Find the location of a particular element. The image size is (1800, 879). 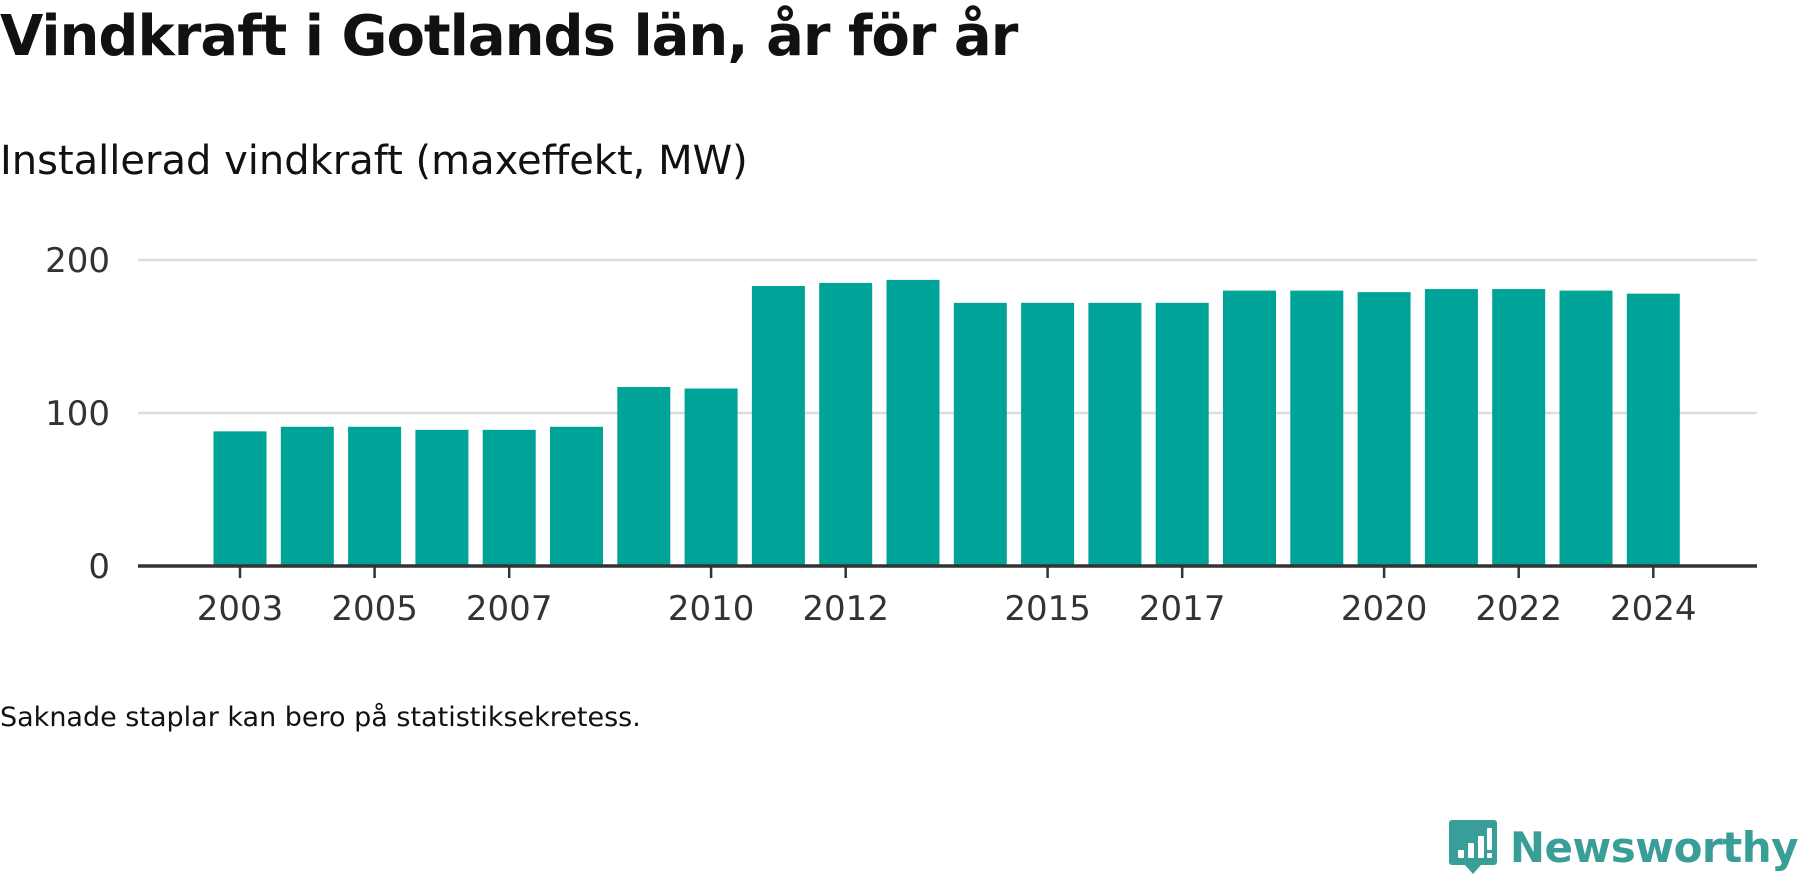

x-tick-label: 2017 is located at coordinates (1182, 609).